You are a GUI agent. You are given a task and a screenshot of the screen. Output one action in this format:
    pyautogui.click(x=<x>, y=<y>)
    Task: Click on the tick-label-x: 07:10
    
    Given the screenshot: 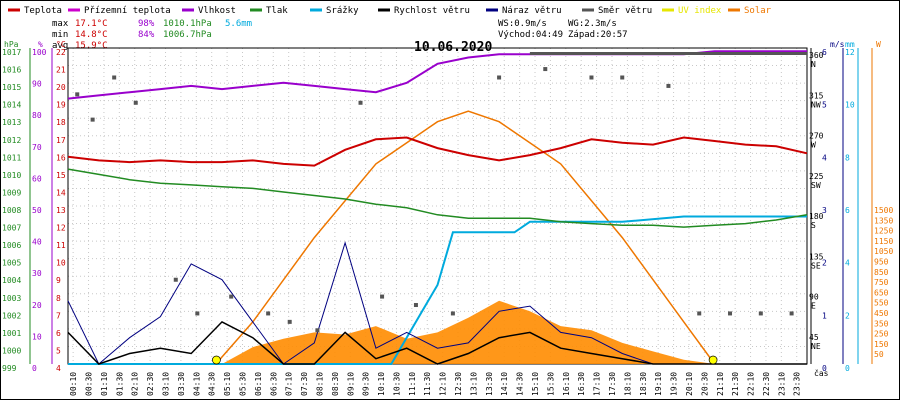 What is the action you would take?
    pyautogui.click(x=289, y=384)
    